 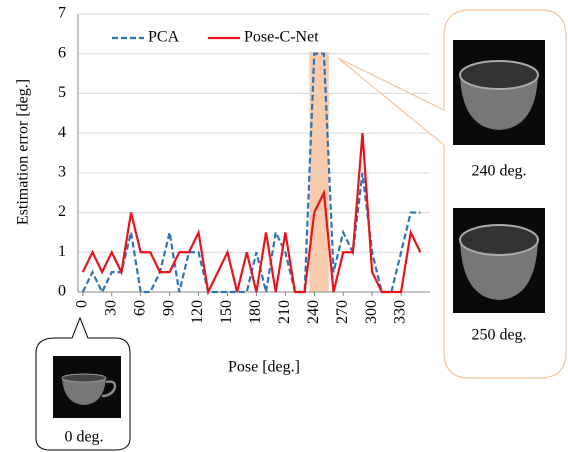 I want to click on y-tick-label: 5, so click(x=62, y=92).